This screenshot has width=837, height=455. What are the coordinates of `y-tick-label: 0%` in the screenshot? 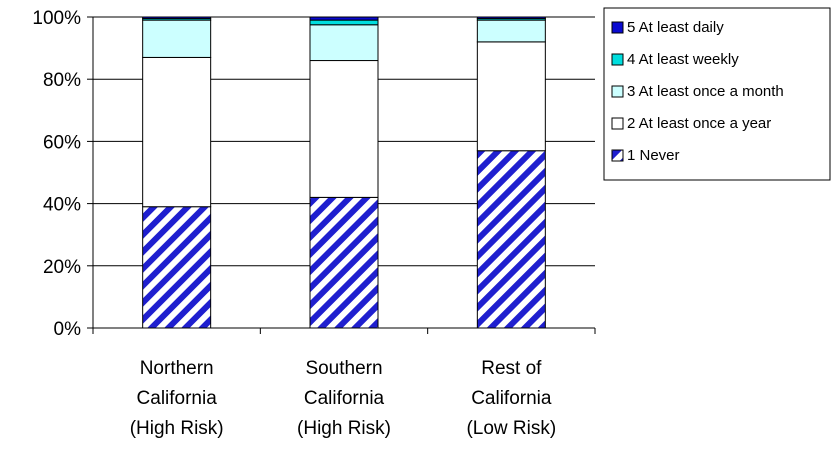 It's located at (68, 329).